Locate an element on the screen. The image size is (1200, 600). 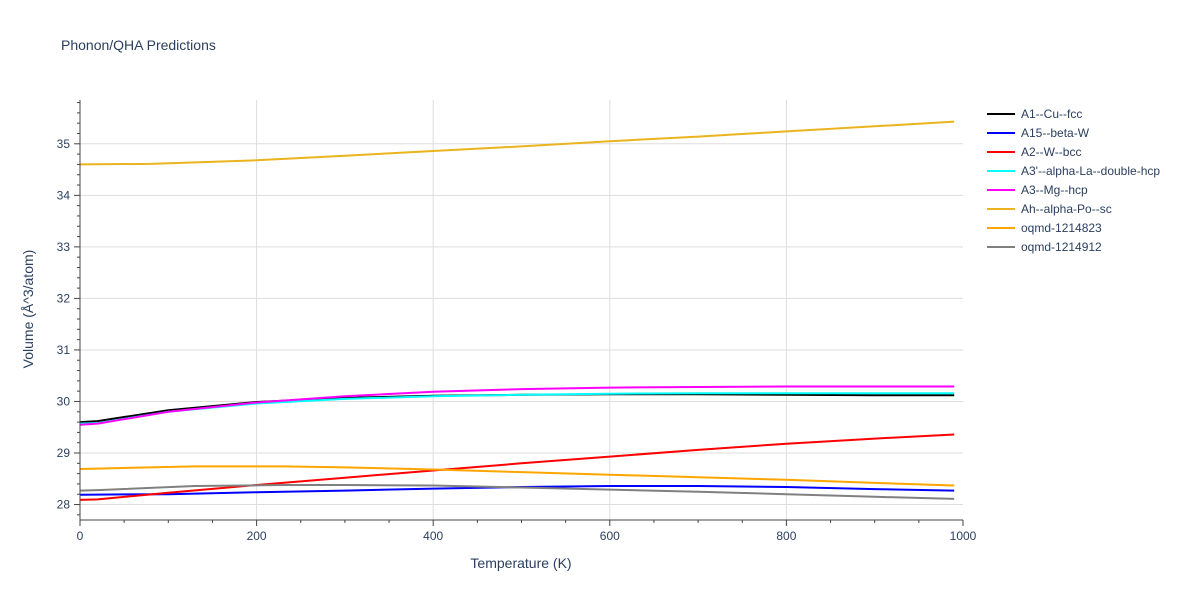
y-tick-label: 33 is located at coordinates (64, 247).